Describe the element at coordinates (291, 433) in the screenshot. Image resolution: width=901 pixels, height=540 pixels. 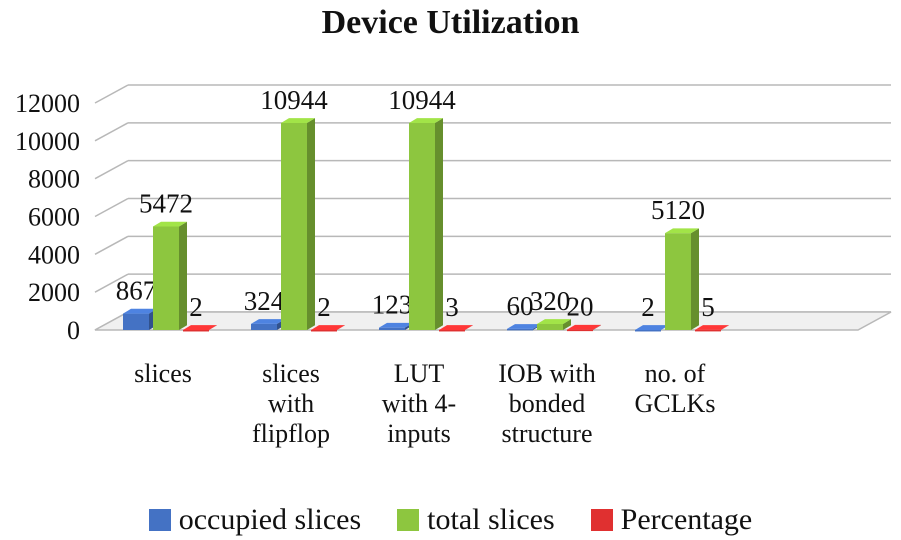
I see `x-tick-label: flipflop` at that location.